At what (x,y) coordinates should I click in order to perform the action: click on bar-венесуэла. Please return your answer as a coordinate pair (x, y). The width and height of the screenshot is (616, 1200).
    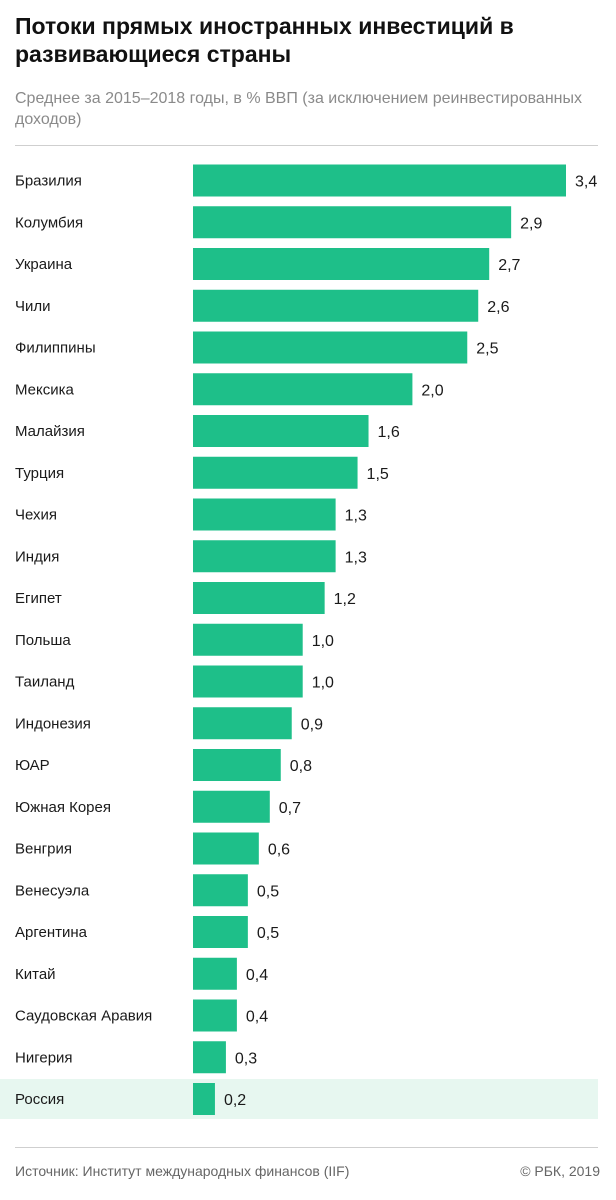
    Looking at the image, I should click on (220, 890).